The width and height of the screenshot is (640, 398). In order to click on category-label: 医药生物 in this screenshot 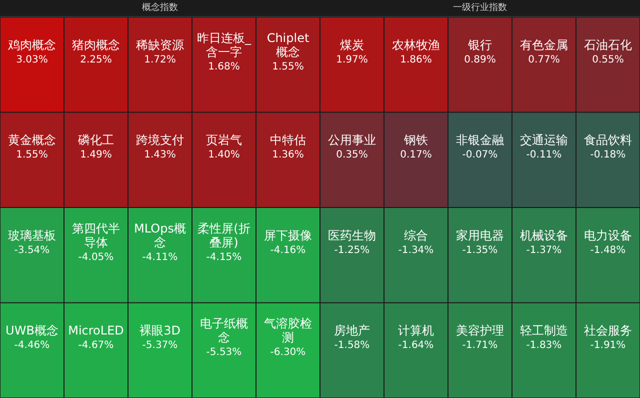, I will do `click(352, 235)`.